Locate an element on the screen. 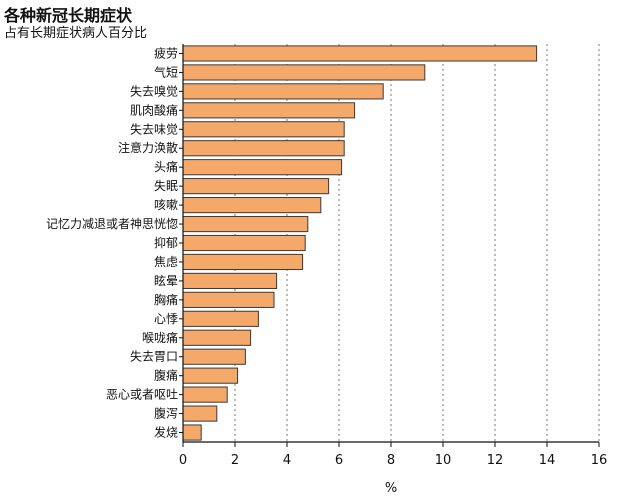 The image size is (622, 500). category-label-15: 喉咙痛 is located at coordinates (160, 337).